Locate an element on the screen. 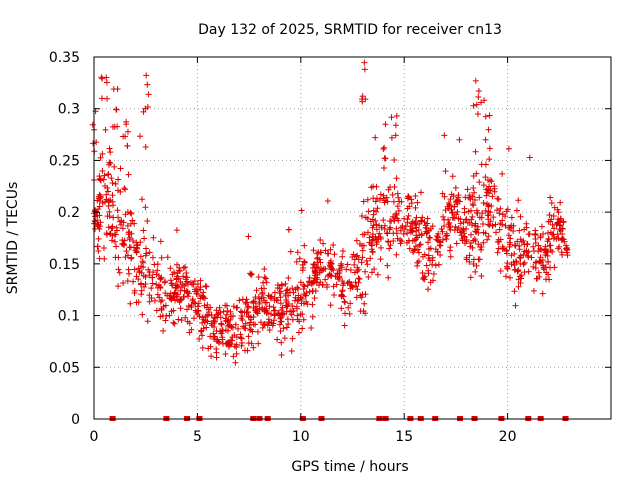  y-tick-label: 0.1 is located at coordinates (69, 317).